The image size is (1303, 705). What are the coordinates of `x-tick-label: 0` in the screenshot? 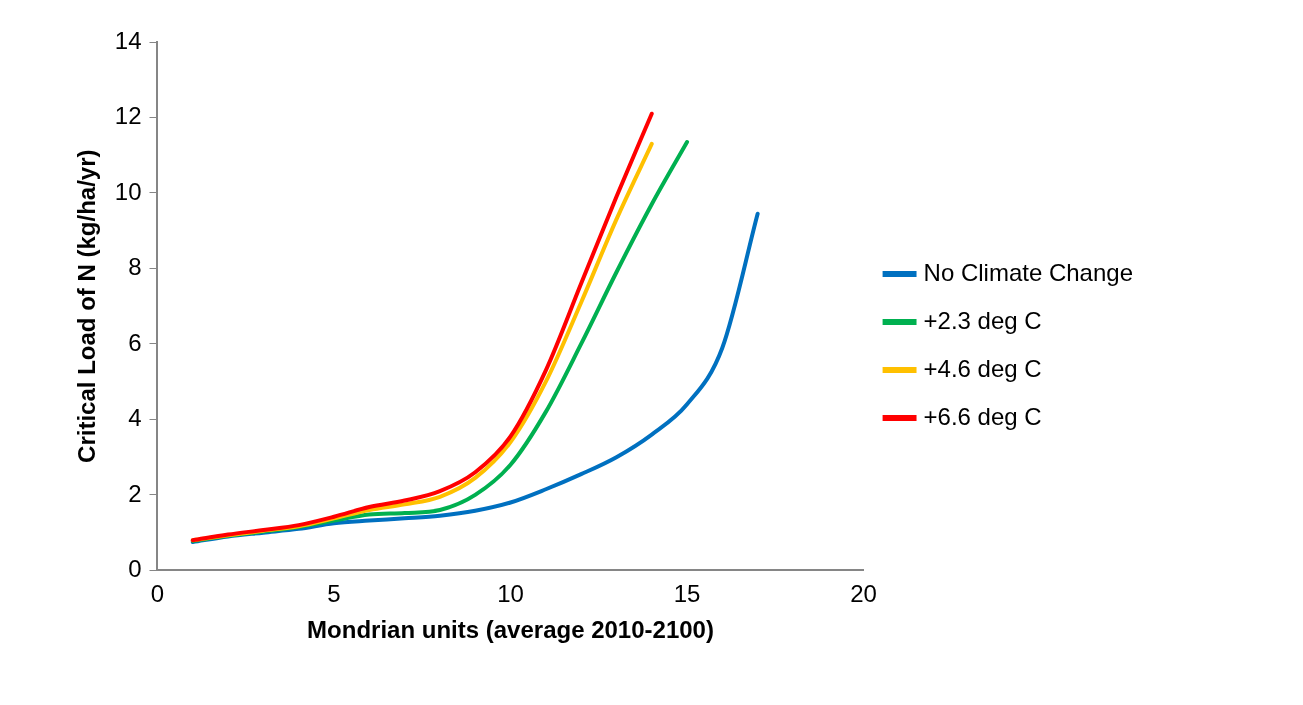 It's located at (157, 594).